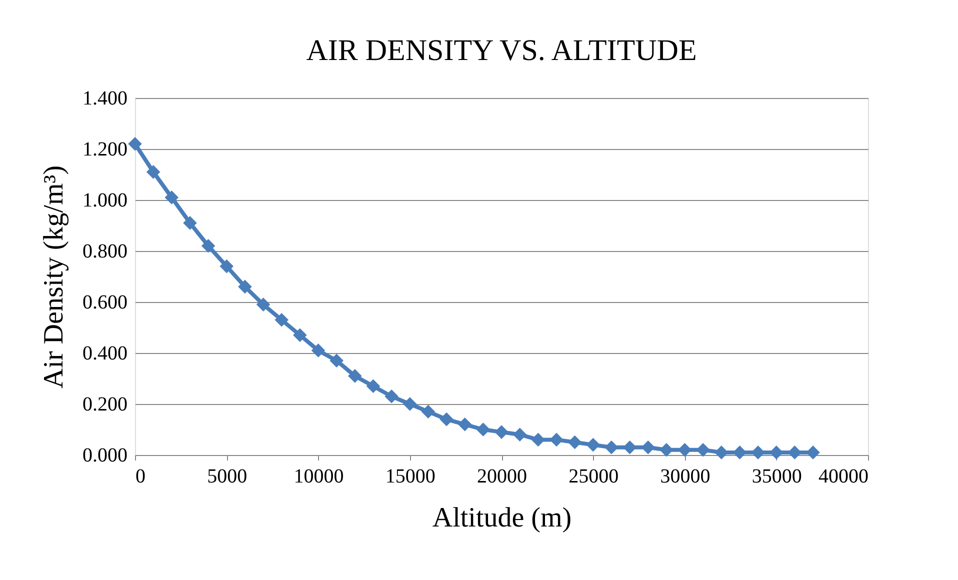  What do you see at coordinates (227, 477) in the screenshot?
I see `x-tick-label: 5000` at bounding box center [227, 477].